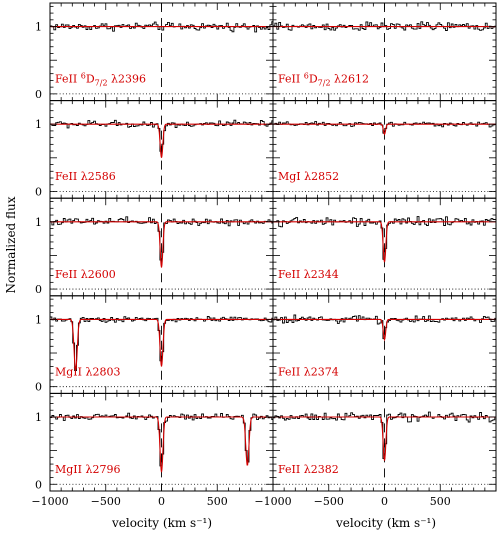  What do you see at coordinates (87, 371) in the screenshot?
I see `ion-label: MgII λ2803` at bounding box center [87, 371].